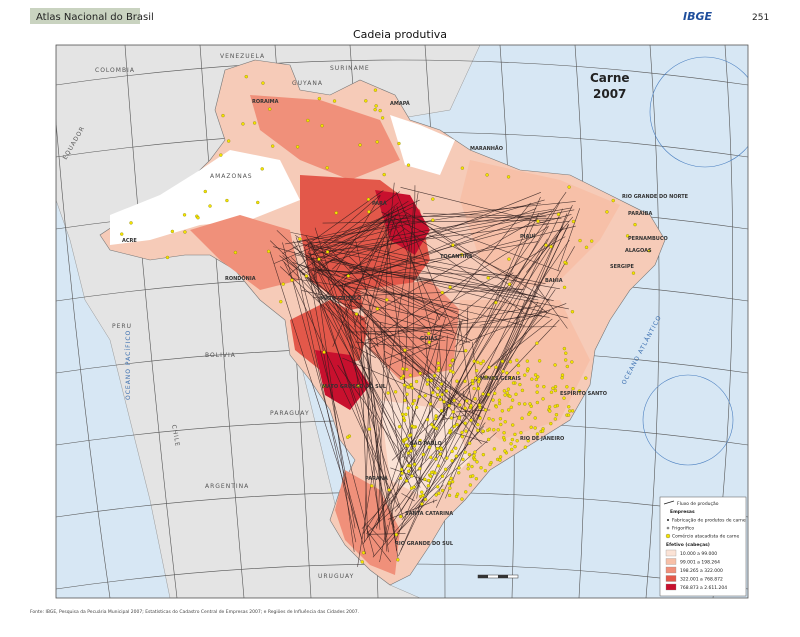 The height and width of the screenshot is (637, 800). What do you see at coordinates (222, 321) in the screenshot?
I see `meridian` at bounding box center [222, 321].